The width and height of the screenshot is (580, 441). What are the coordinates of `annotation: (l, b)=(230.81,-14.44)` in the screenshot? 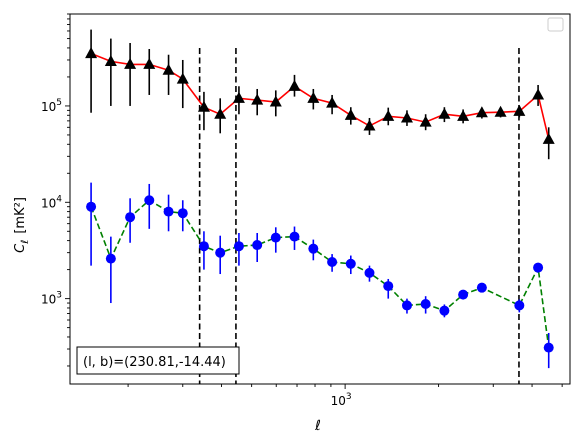 It's located at (158, 360).